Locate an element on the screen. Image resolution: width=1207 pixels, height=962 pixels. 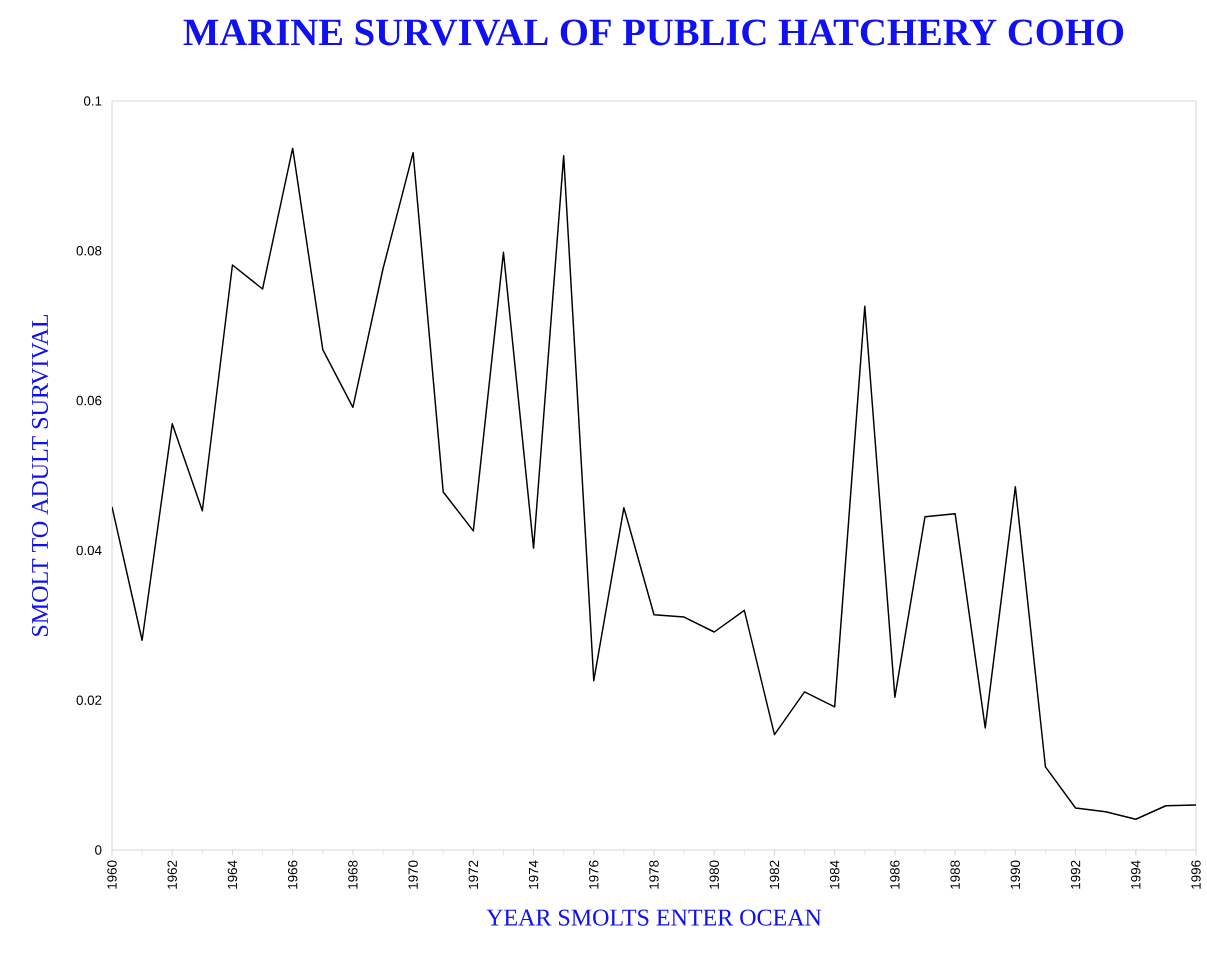
y-axis-title: SMOLT TO ADULT SURVIVAL is located at coordinates (40, 475).